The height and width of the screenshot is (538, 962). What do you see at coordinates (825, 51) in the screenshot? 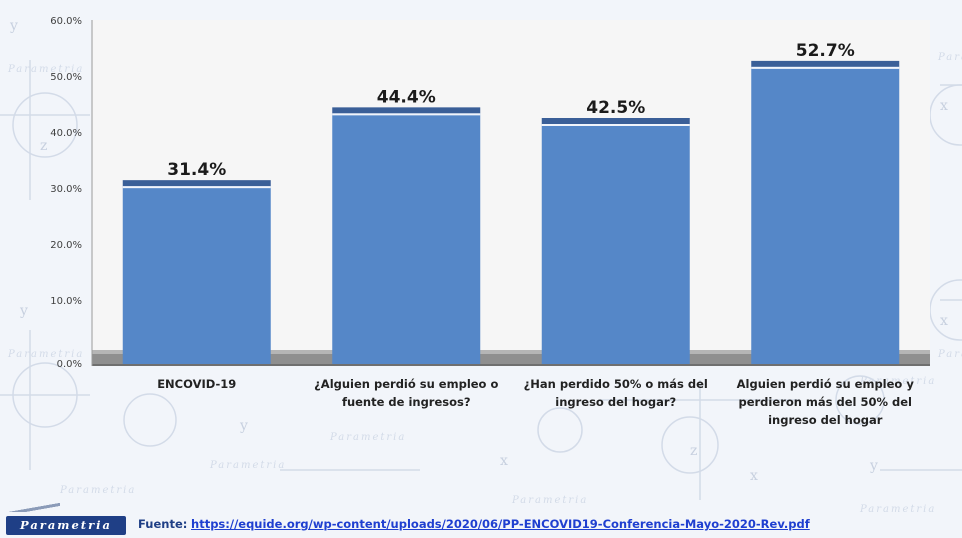
I see `bar-value-label: 52.7%` at bounding box center [825, 51].